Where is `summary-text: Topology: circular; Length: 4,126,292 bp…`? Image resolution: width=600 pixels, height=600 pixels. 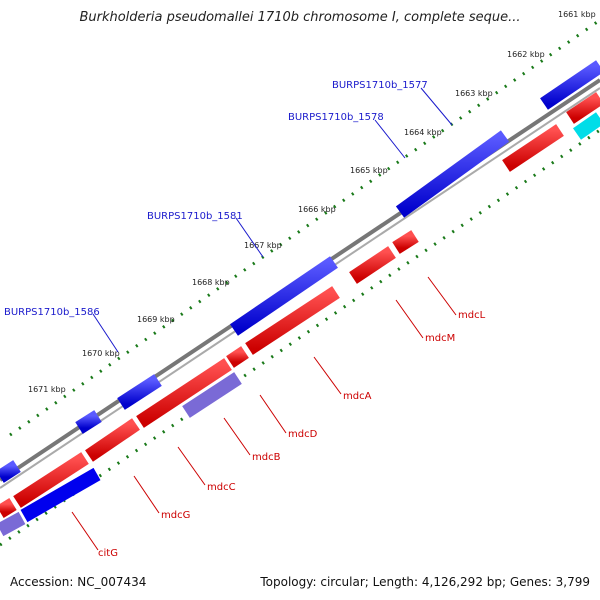
summary-text: Topology: circular; Length: 4,126,292 bp… is located at coordinates (425, 582).